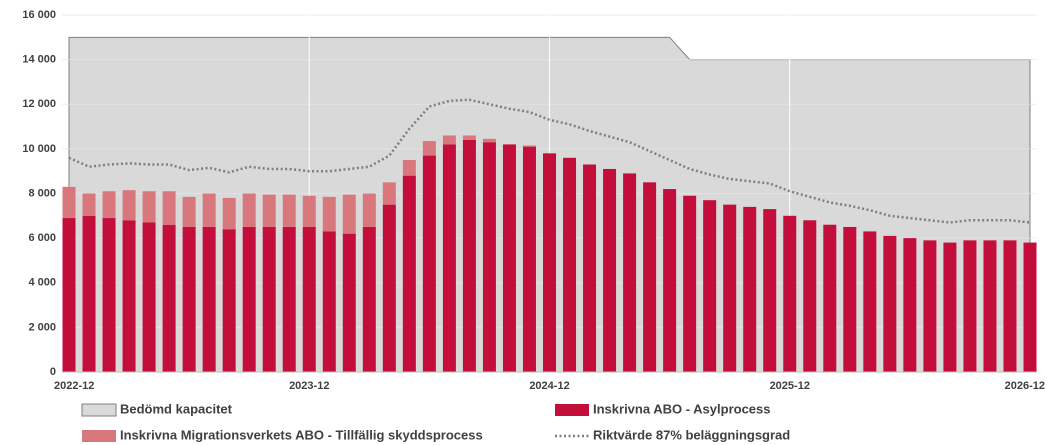  Describe the element at coordinates (691, 434) in the screenshot. I see `legend-label: Riktvärde 87% beläggningsgrad` at that location.